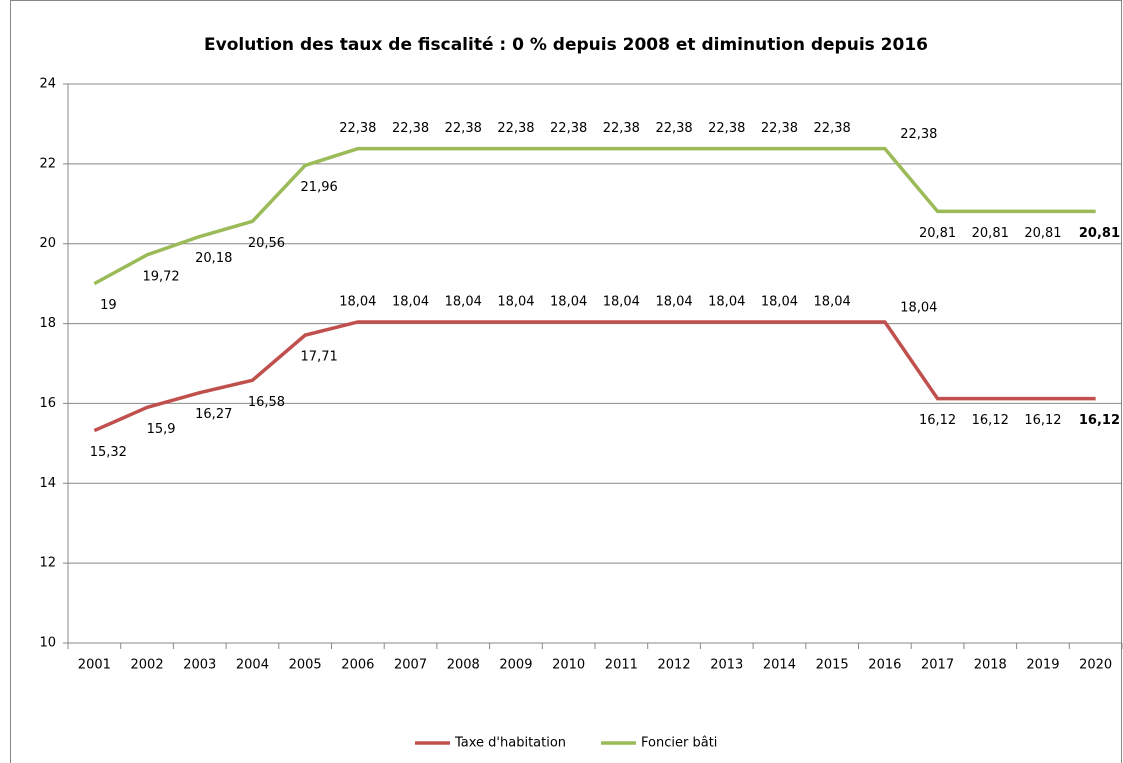 Image resolution: width=1123 pixels, height=763 pixels. What do you see at coordinates (266, 402) in the screenshot?
I see `data-label: 16,58` at bounding box center [266, 402].